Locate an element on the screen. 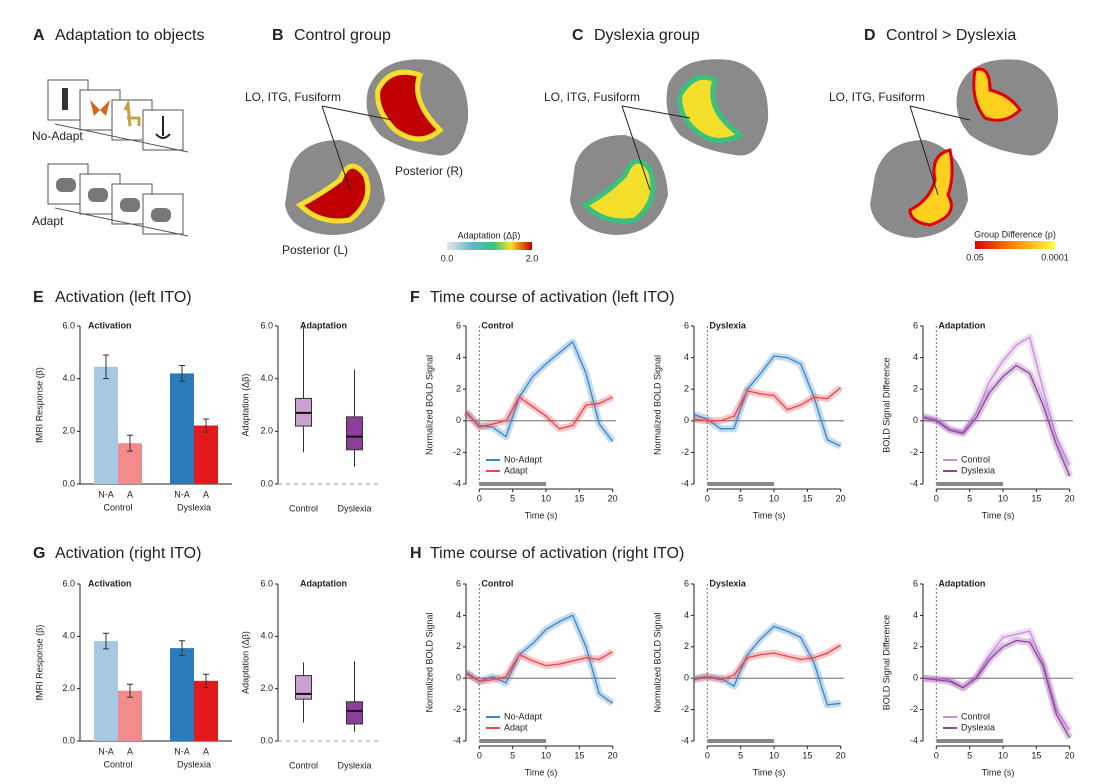  panel-label: C is located at coordinates (578, 35).